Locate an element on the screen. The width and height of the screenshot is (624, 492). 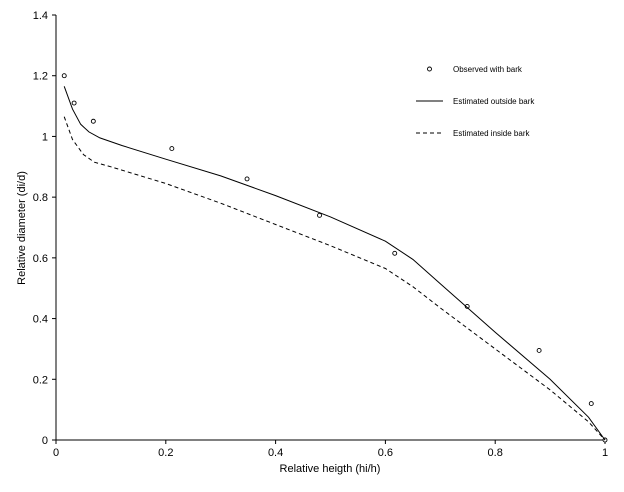
x-tick-label: 0.8 is located at coordinates (495, 453).